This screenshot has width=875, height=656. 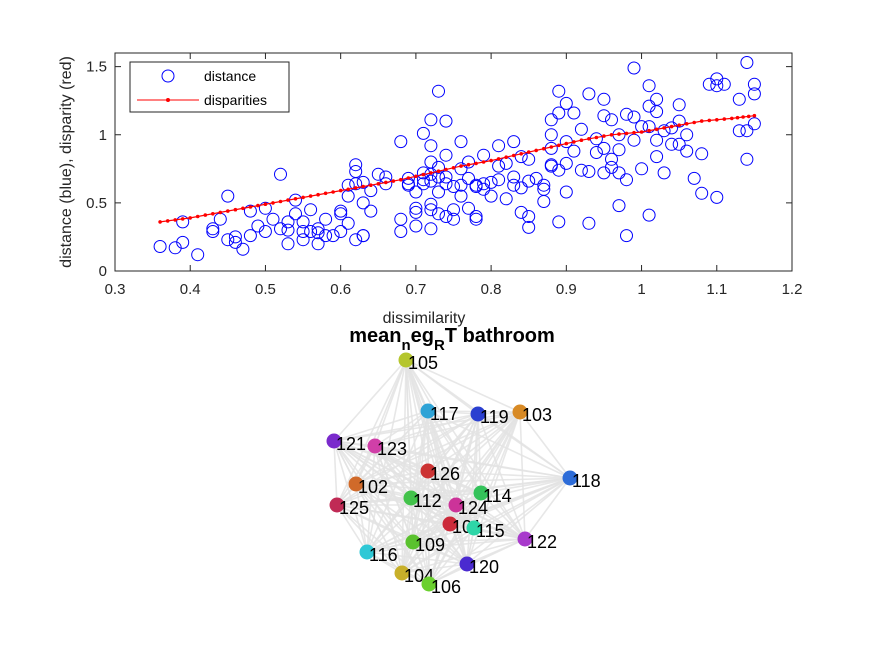 What do you see at coordinates (415, 289) in the screenshot?
I see `x-tick-label: 0.7` at bounding box center [415, 289].